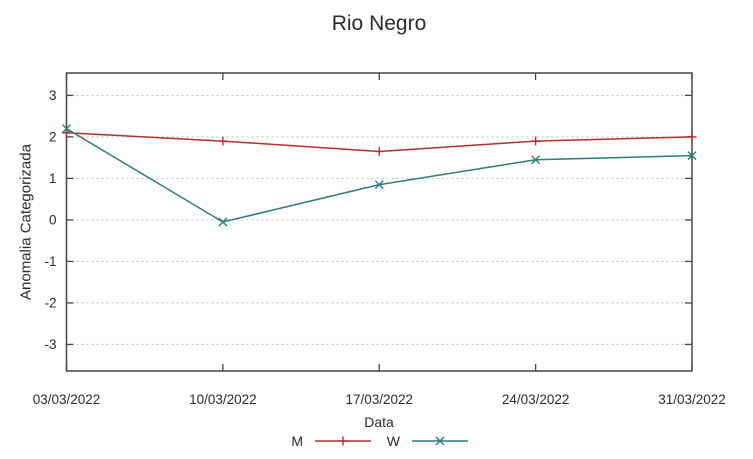  Describe the element at coordinates (379, 422) in the screenshot. I see `x-axis-label: Data` at that location.